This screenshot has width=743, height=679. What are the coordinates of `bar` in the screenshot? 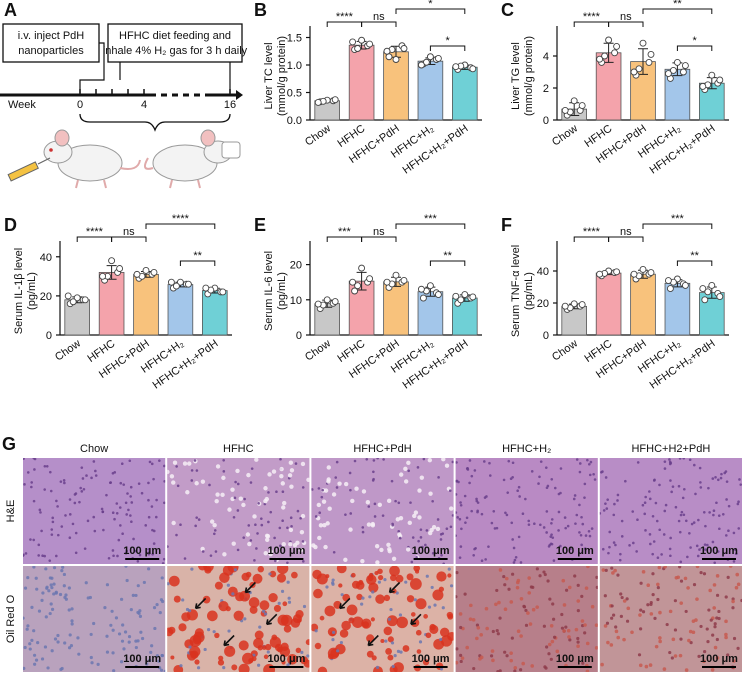 It's located at (396, 86).